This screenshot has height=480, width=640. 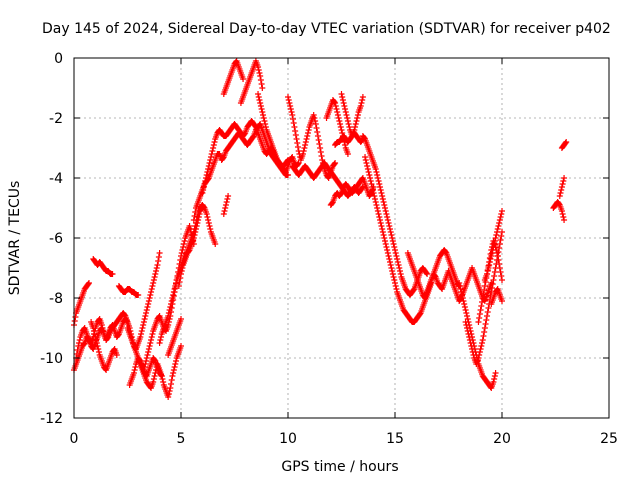 What do you see at coordinates (128, 290) in the screenshot?
I see `series-s6` at bounding box center [128, 290].